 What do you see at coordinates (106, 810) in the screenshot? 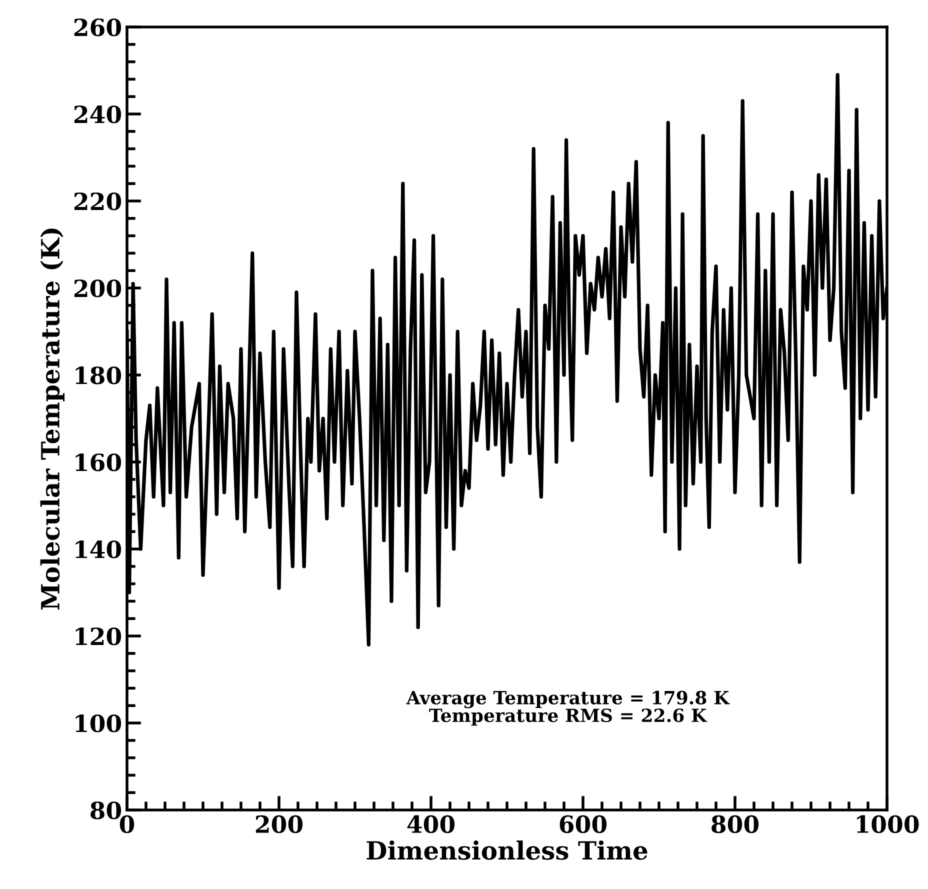
I see `y-tick-label: 80` at bounding box center [106, 810].